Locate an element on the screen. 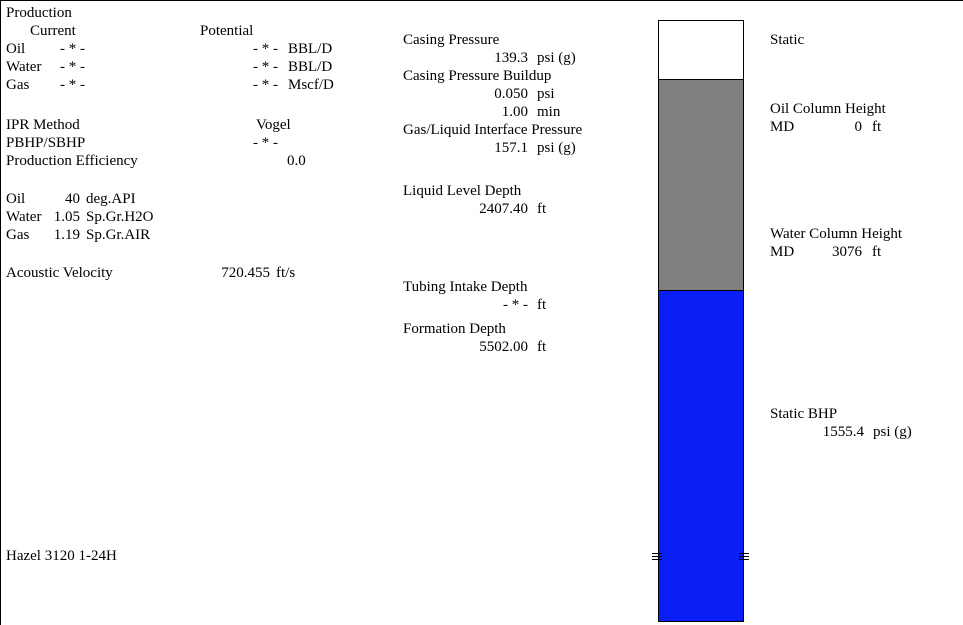 This screenshot has height=625, width=963. fluid-gas-value: 1.19 is located at coordinates (66, 235).